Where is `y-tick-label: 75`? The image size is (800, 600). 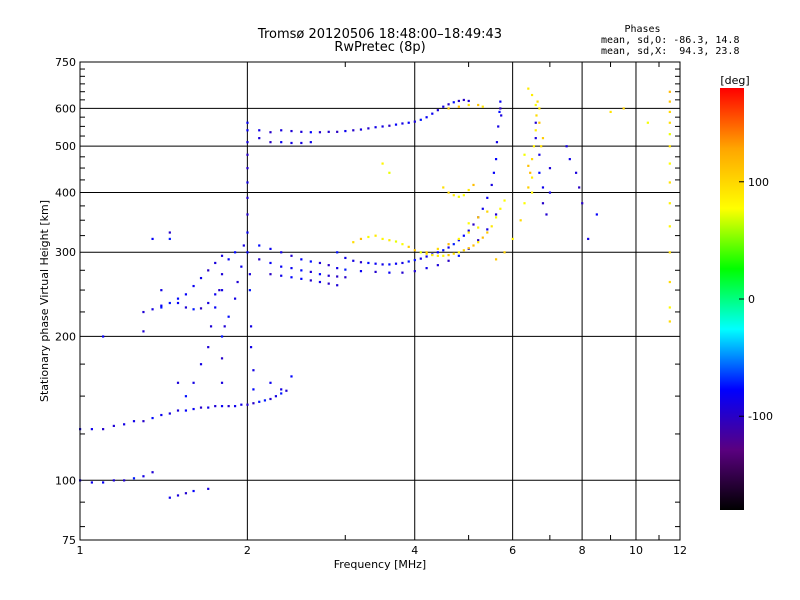
y-tick-label: 75 is located at coordinates (69, 540).